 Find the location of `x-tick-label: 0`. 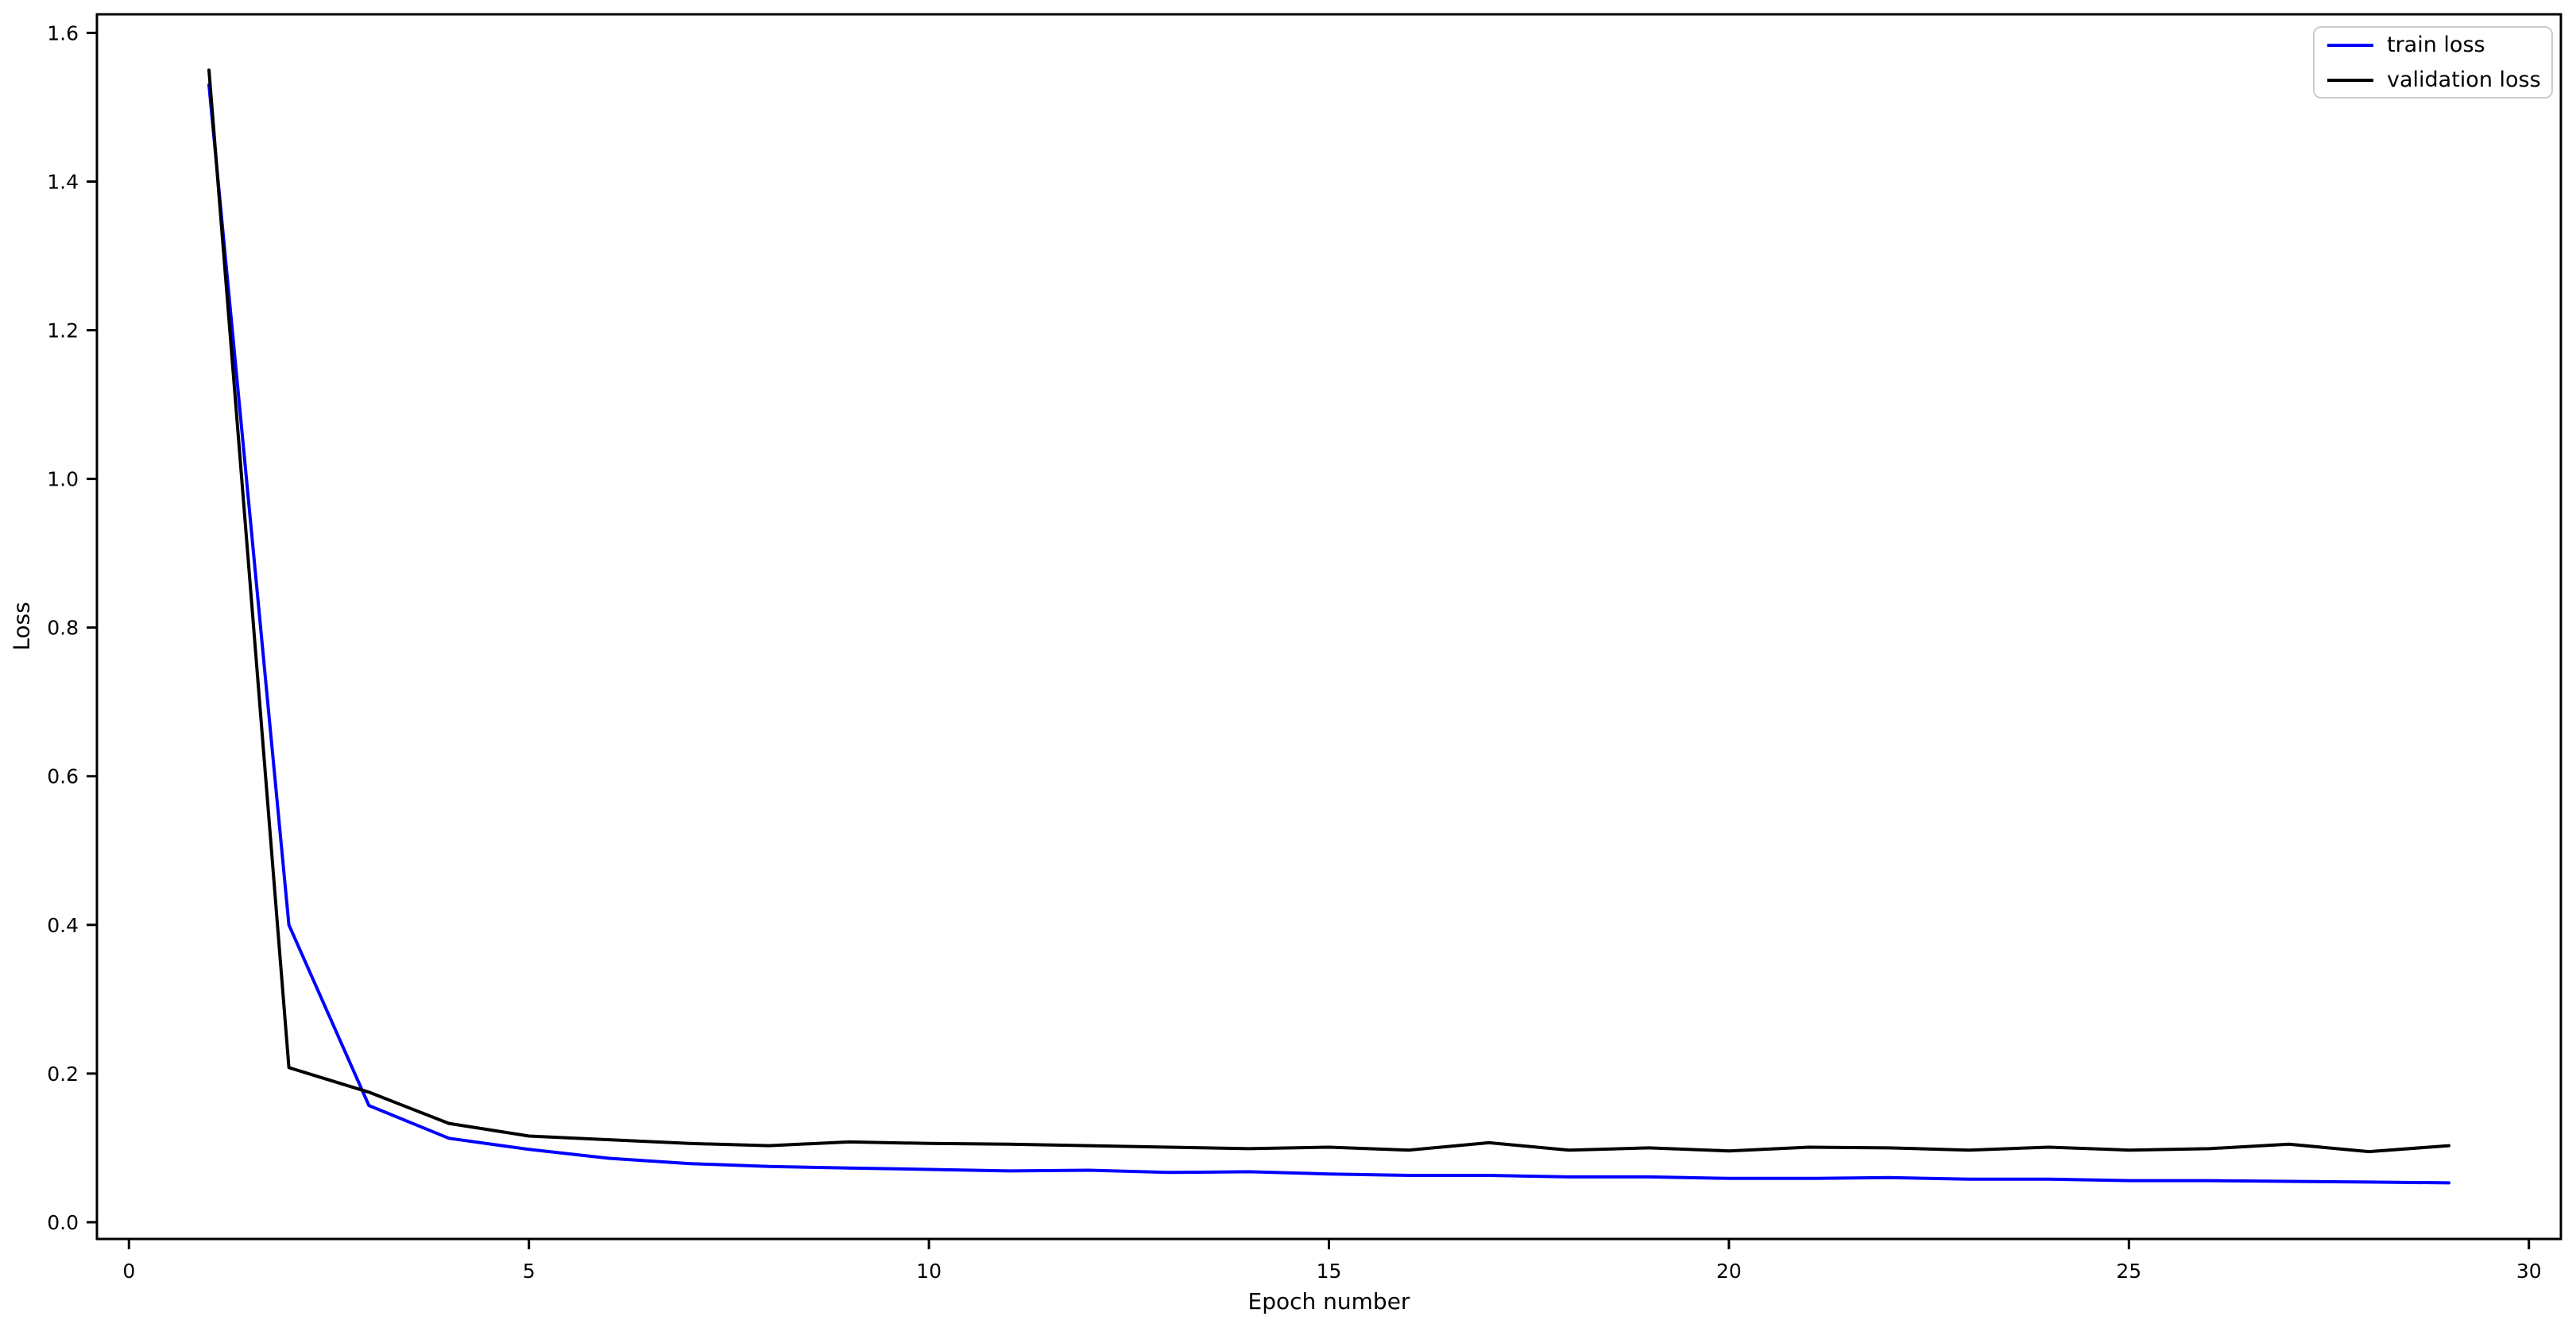

x-tick-label: 0 is located at coordinates (128, 1271).